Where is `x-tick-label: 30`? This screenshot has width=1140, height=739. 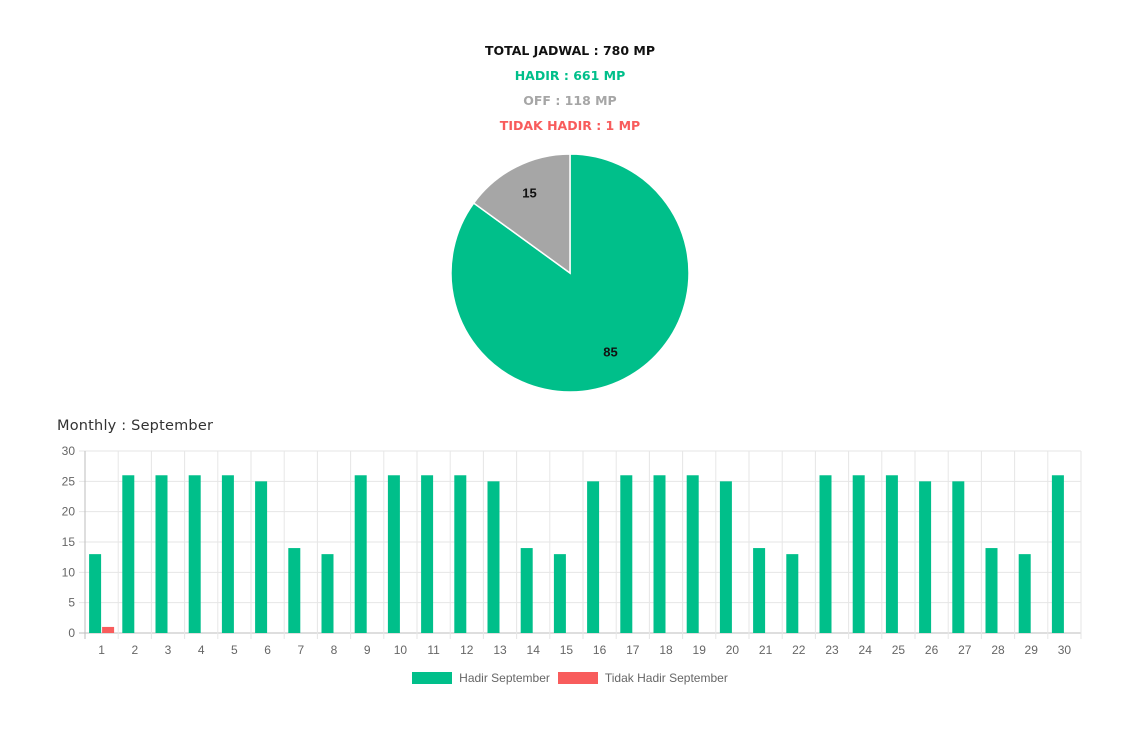 x-tick-label: 30 is located at coordinates (1065, 650).